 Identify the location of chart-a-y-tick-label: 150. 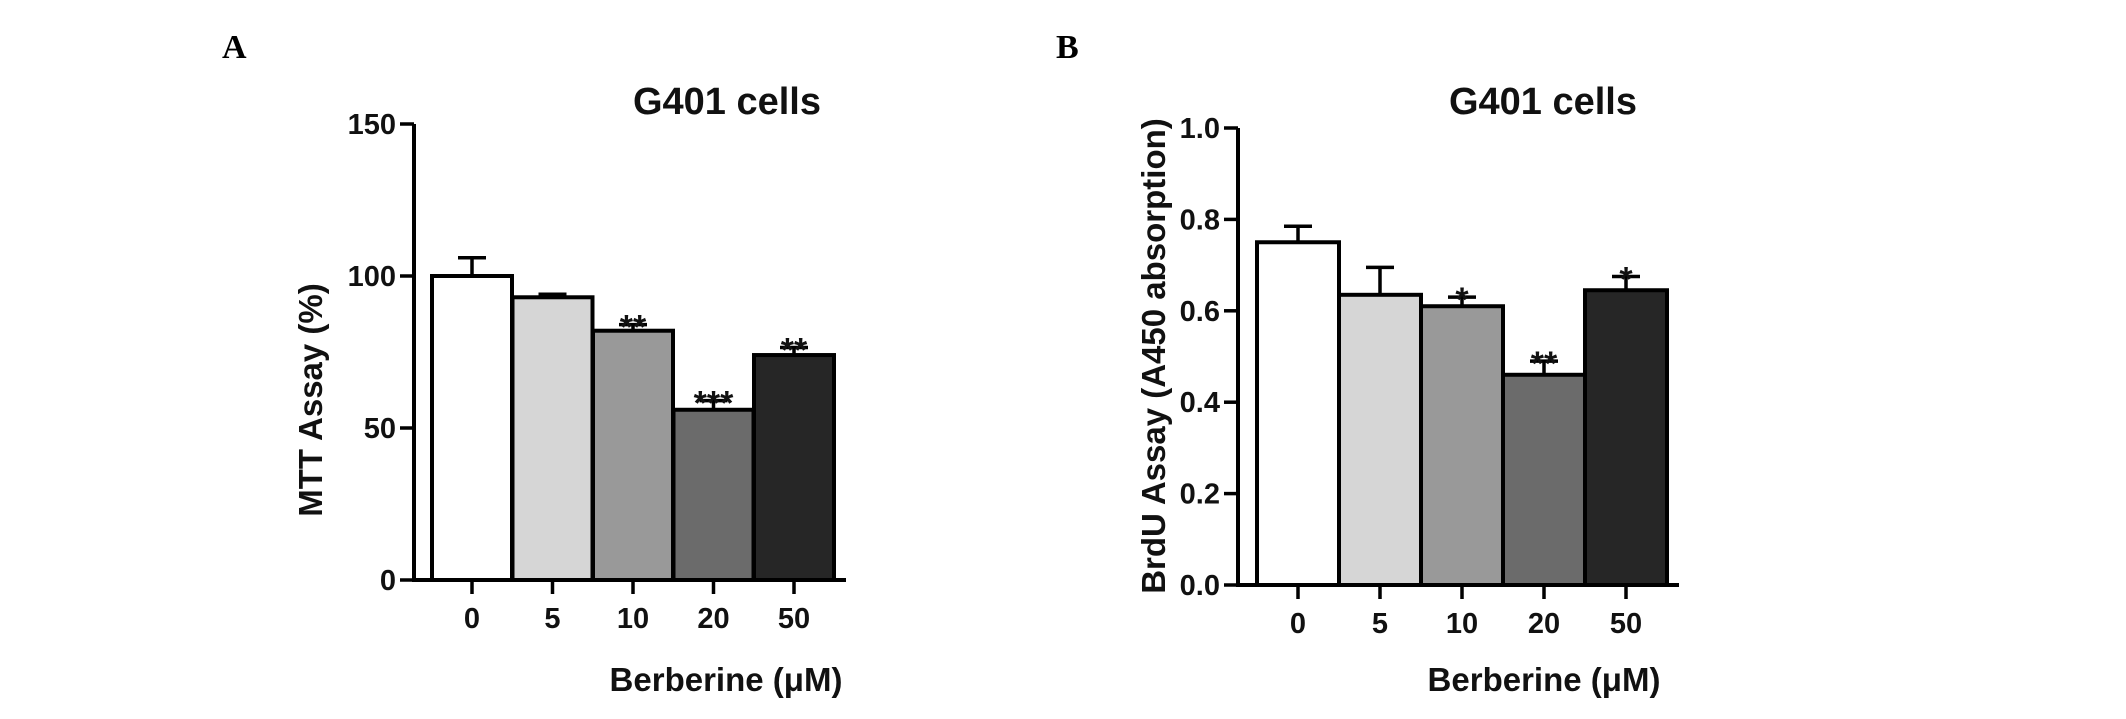
(372, 125).